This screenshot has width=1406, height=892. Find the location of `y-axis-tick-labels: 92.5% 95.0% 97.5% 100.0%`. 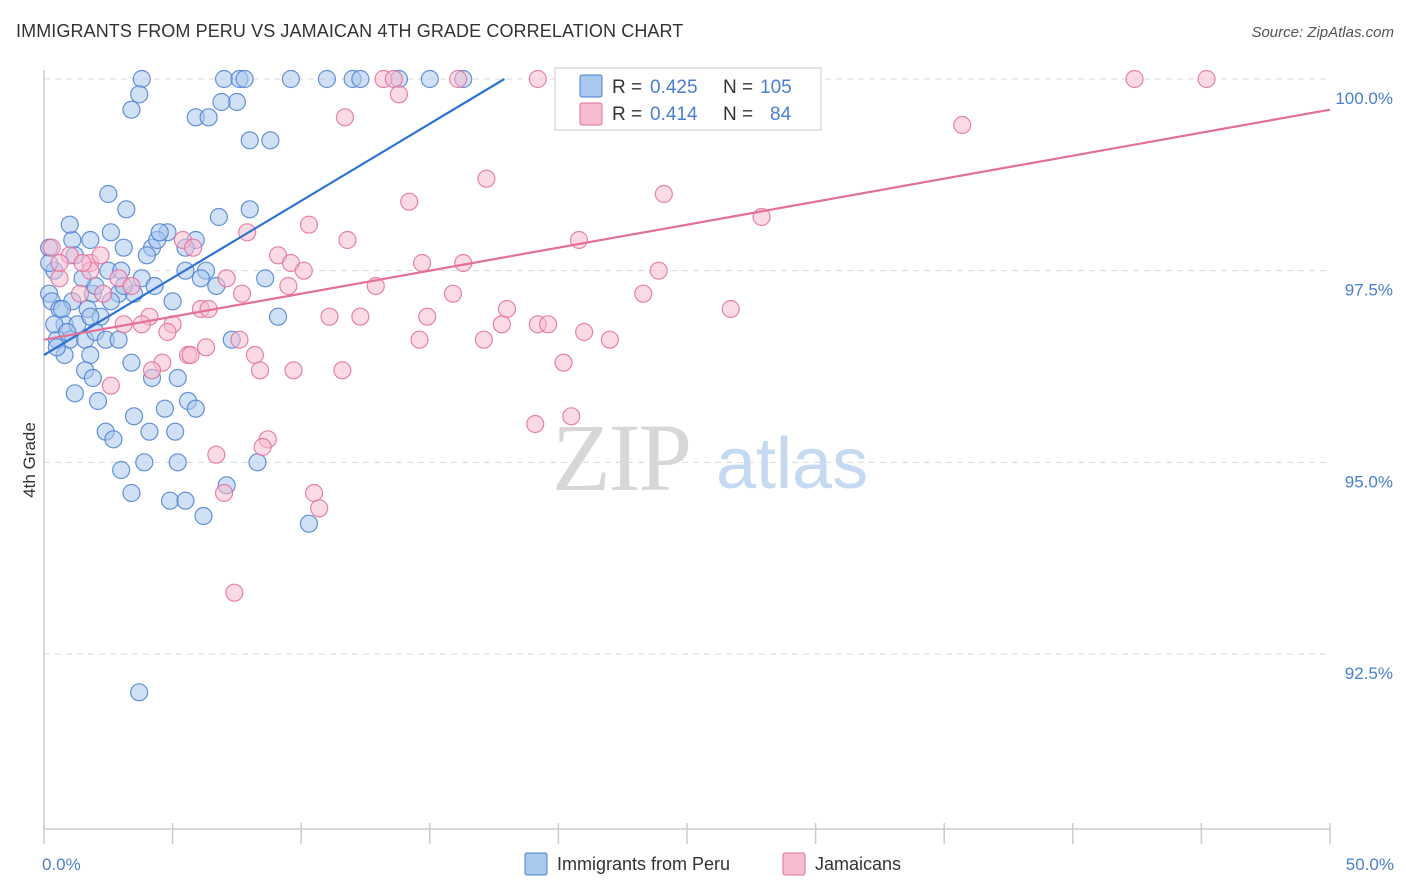

y-axis-tick-labels: 92.5% 95.0% 97.5% 100.0% is located at coordinates (1364, 386).